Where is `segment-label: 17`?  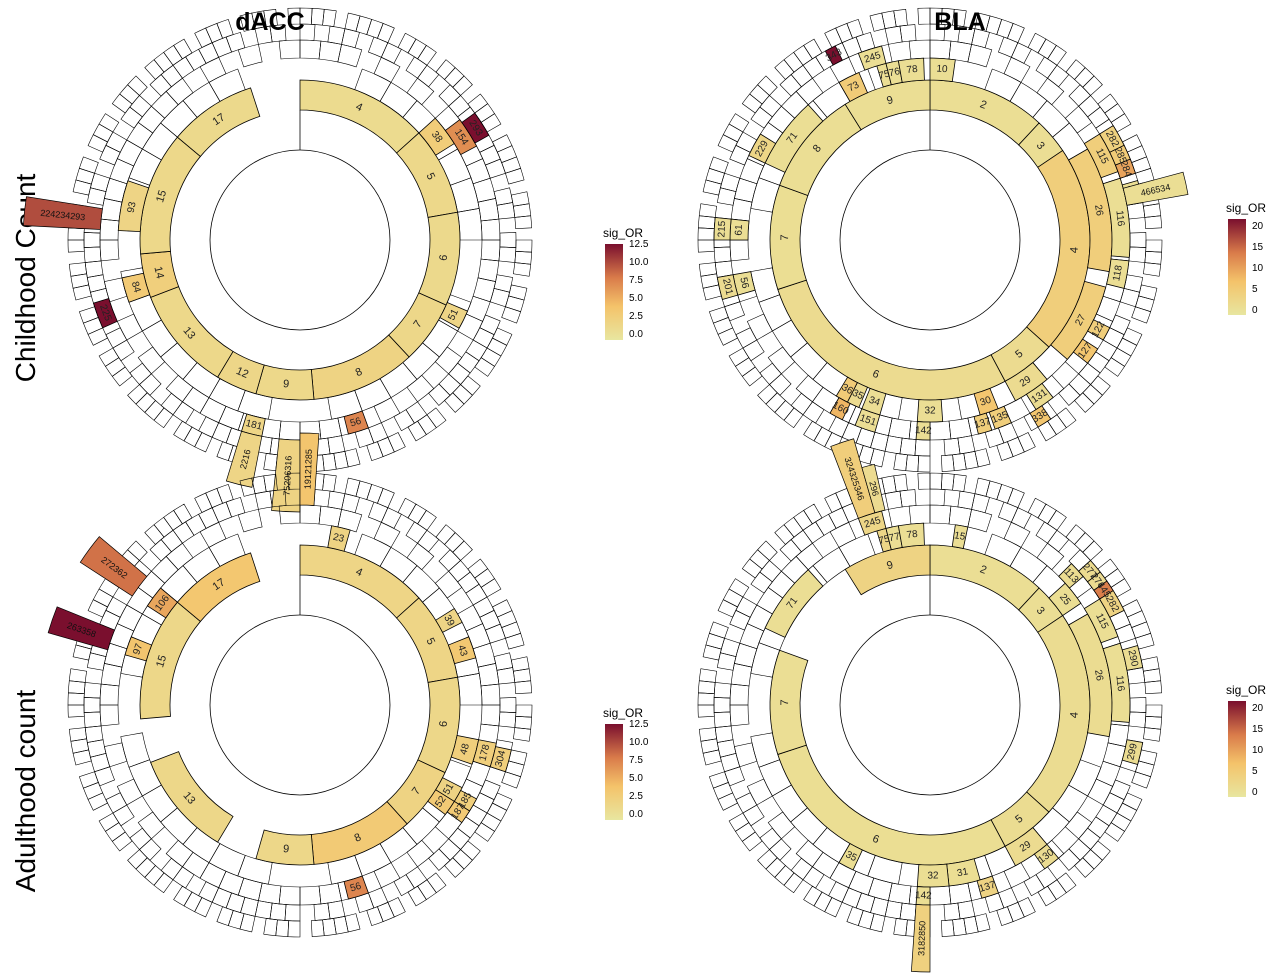 segment-label: 17 is located at coordinates (218, 119).